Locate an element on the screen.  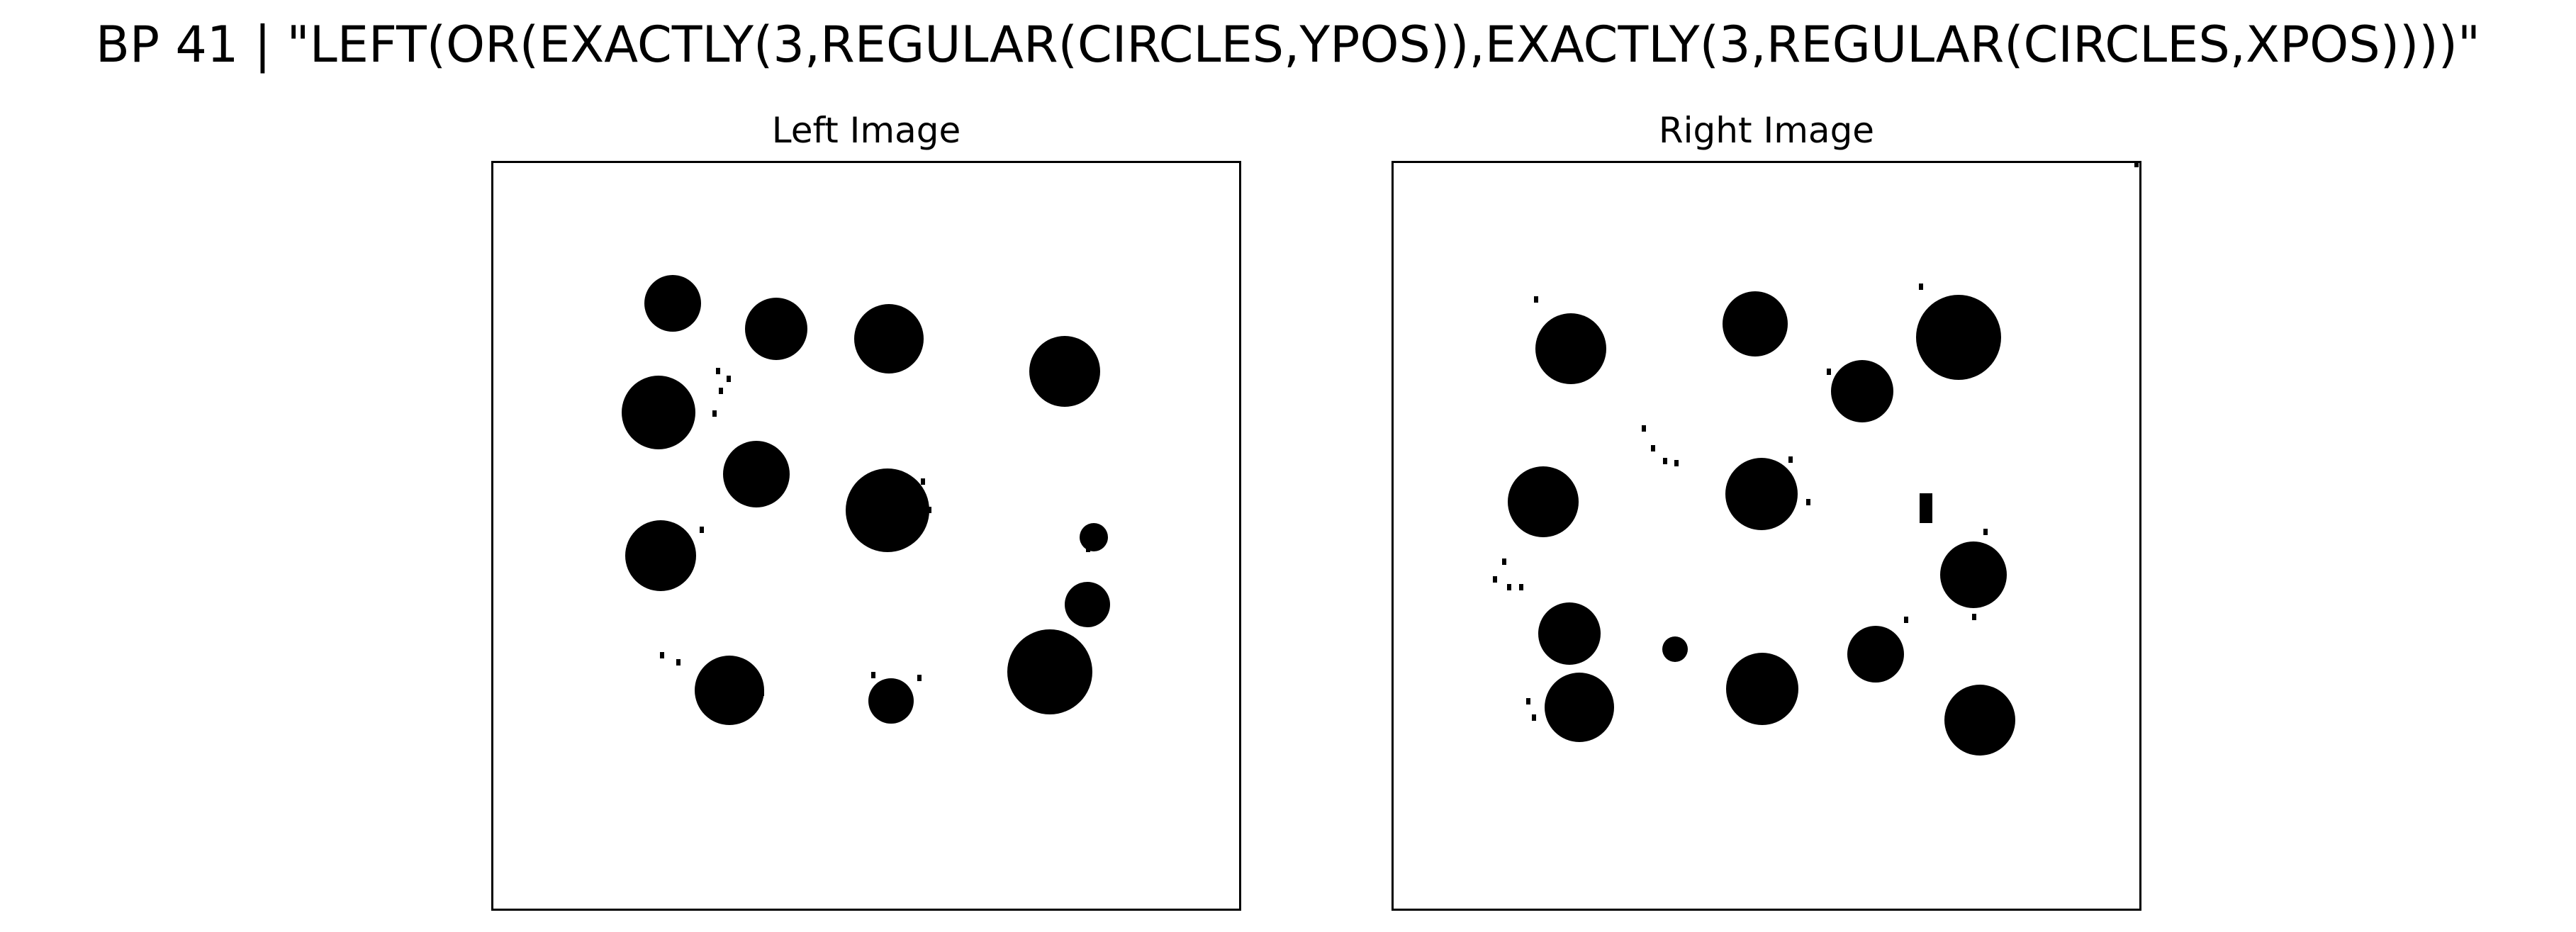
left-image-canvas is located at coordinates (866, 500).